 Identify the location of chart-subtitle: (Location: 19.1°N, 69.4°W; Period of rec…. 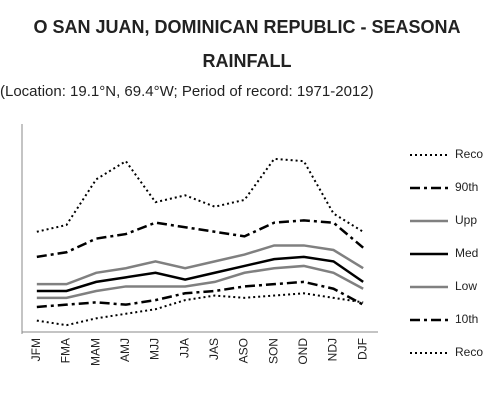
(187, 91).